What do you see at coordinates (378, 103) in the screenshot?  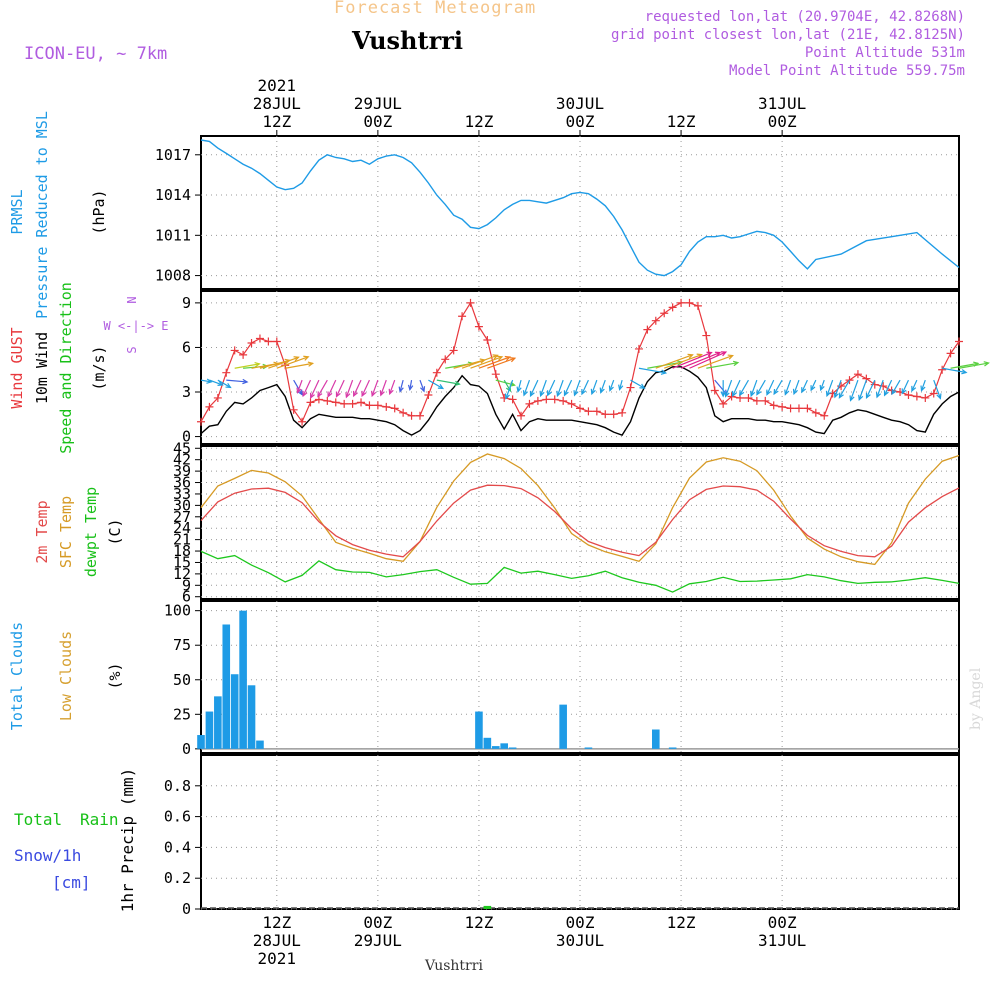 I see `top-time-label: 29JUL` at bounding box center [378, 103].